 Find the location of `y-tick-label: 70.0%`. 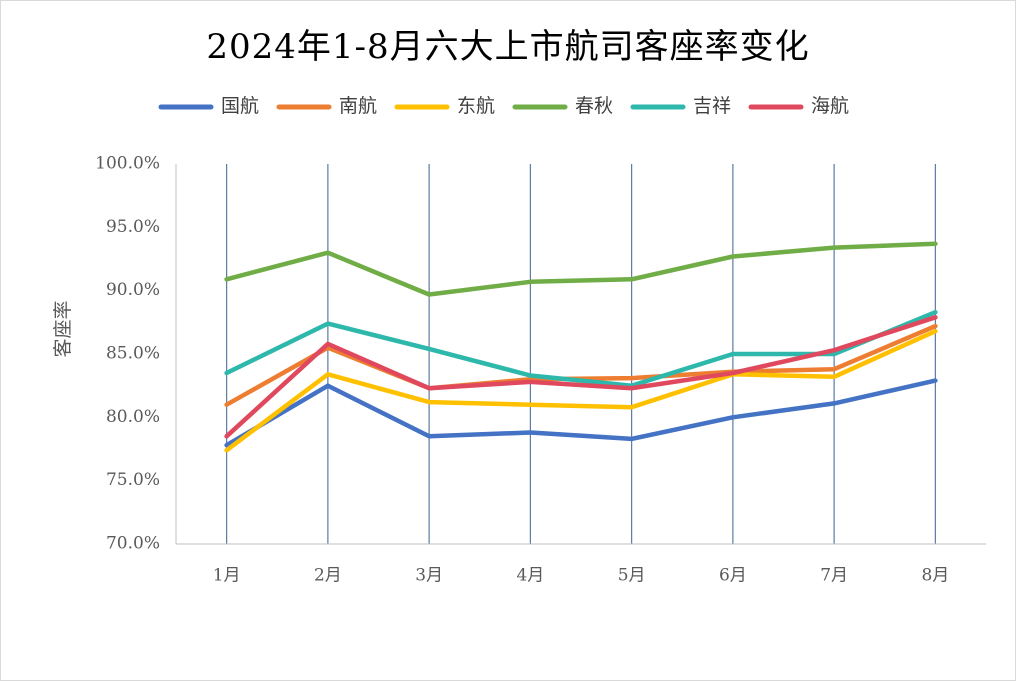

y-tick-label: 70.0% is located at coordinates (133, 544).